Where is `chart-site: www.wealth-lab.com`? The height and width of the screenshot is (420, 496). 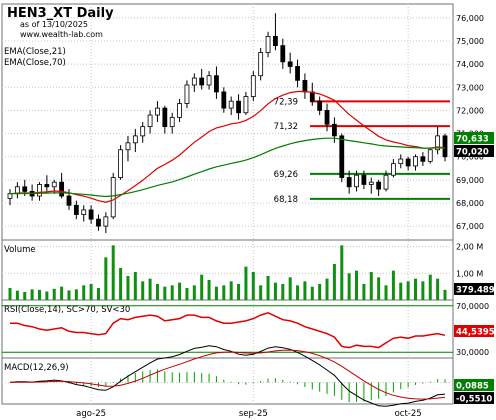
chart-site: www.wealth-lab.com is located at coordinates (61, 34).